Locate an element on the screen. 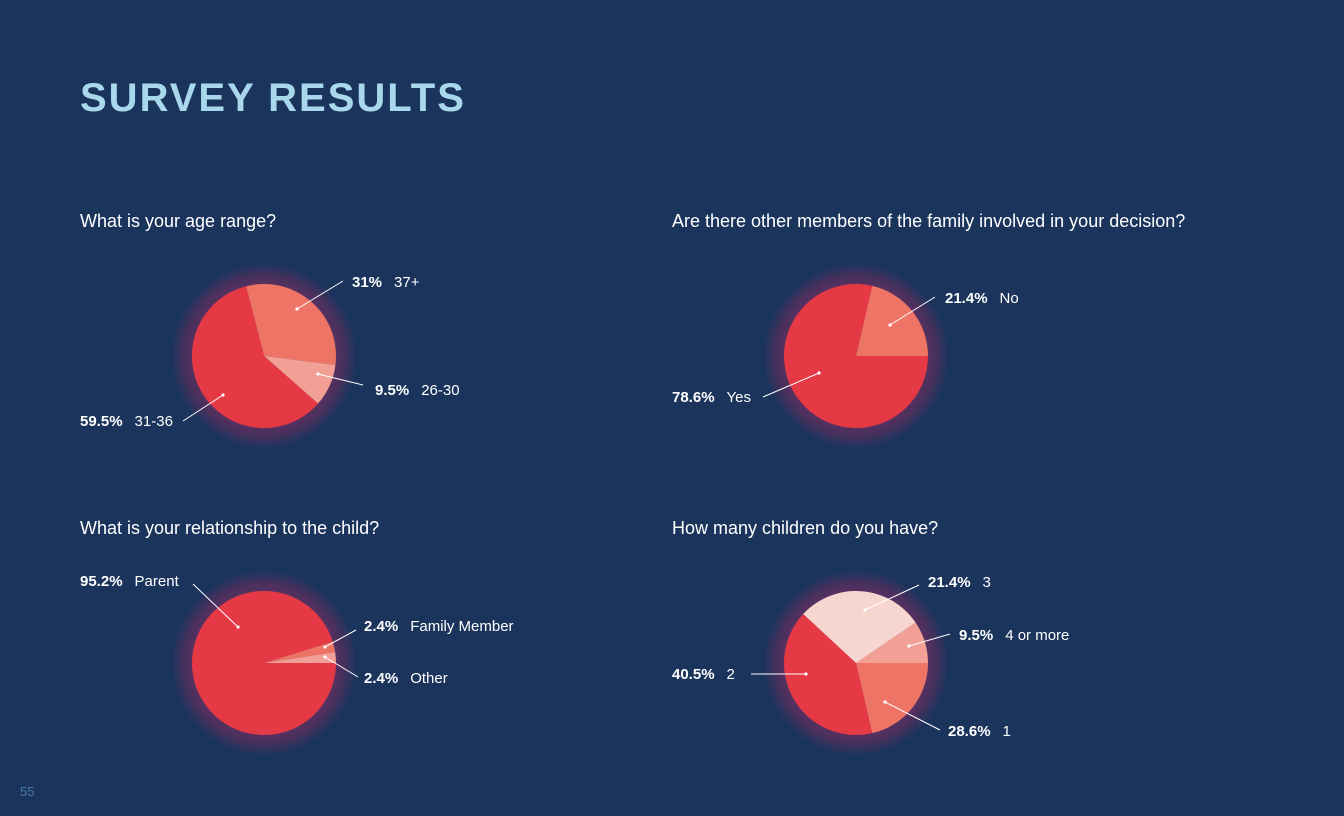  slice-category: No is located at coordinates (1009, 298).